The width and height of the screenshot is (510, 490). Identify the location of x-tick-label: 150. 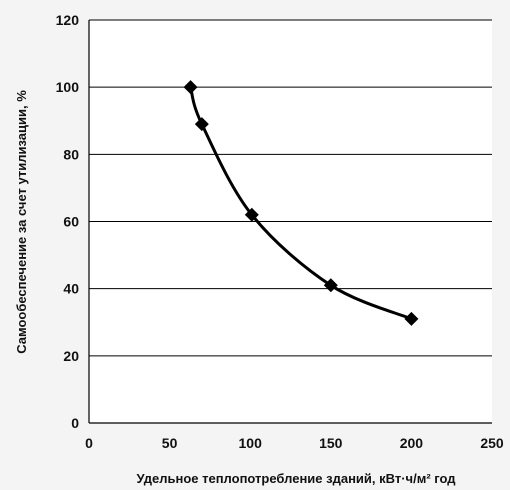
(331, 443).